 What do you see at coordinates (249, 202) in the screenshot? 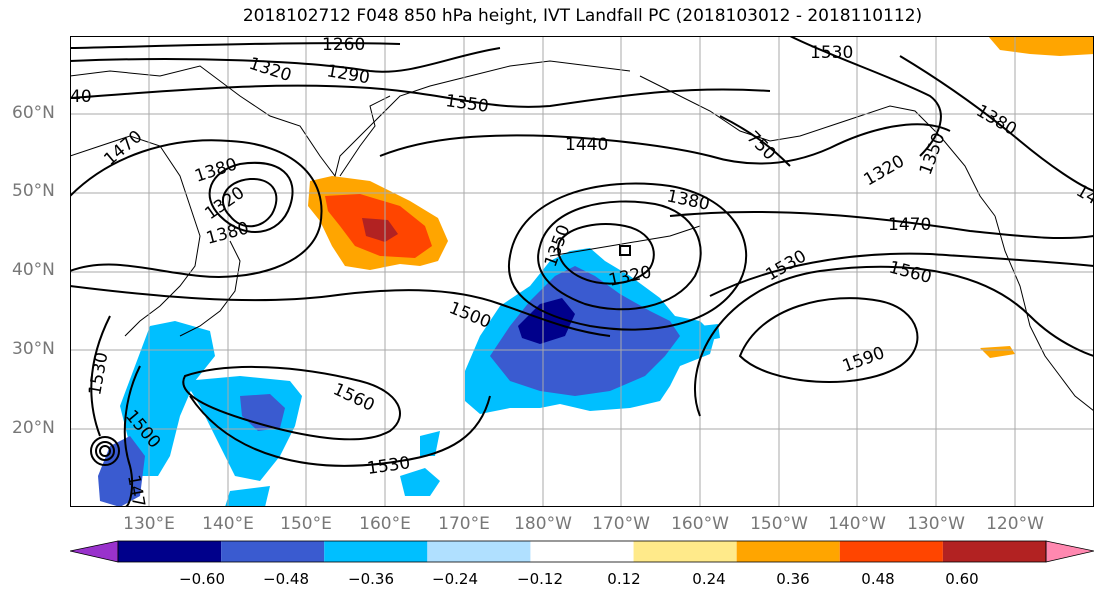
I see `contour-1350-west` at bounding box center [249, 202].